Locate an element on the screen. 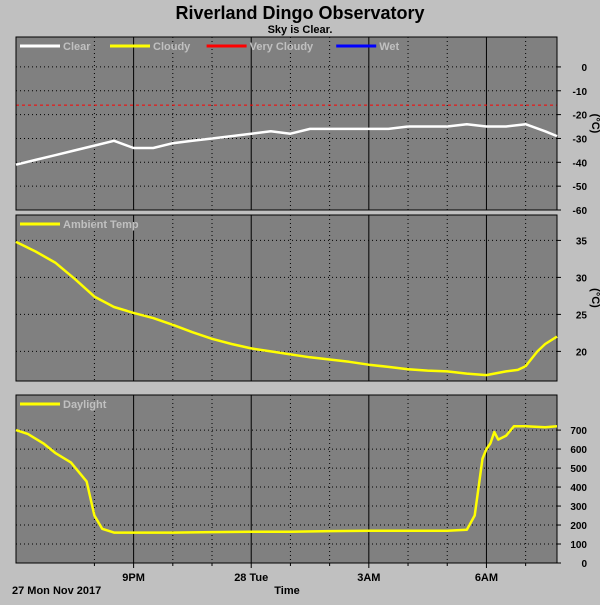 The width and height of the screenshot is (600, 605). legend-label: Daylight is located at coordinates (85, 405).